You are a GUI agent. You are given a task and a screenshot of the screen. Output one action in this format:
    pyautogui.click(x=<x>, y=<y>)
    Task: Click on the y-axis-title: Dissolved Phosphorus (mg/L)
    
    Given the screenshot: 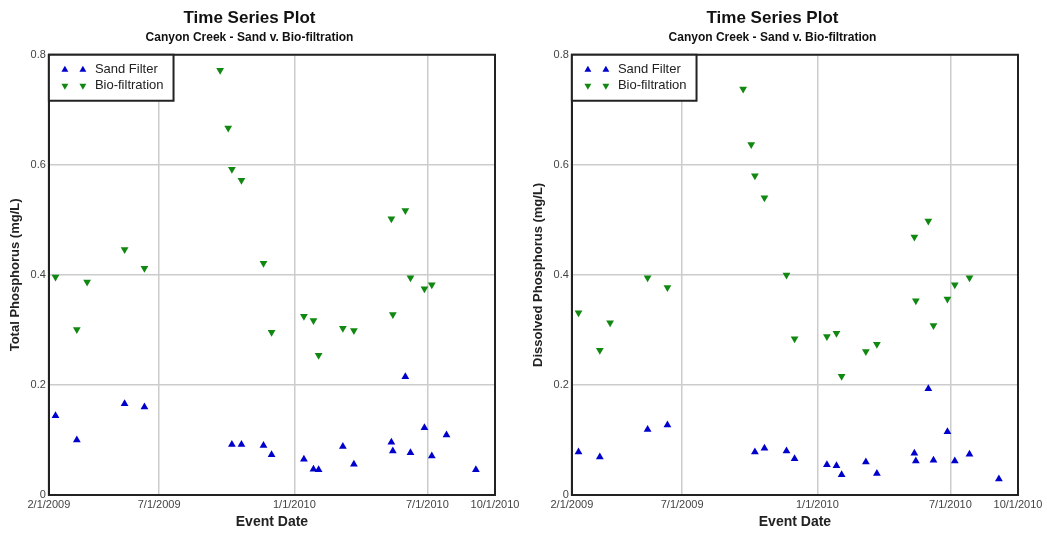 What is the action you would take?
    pyautogui.click(x=538, y=274)
    